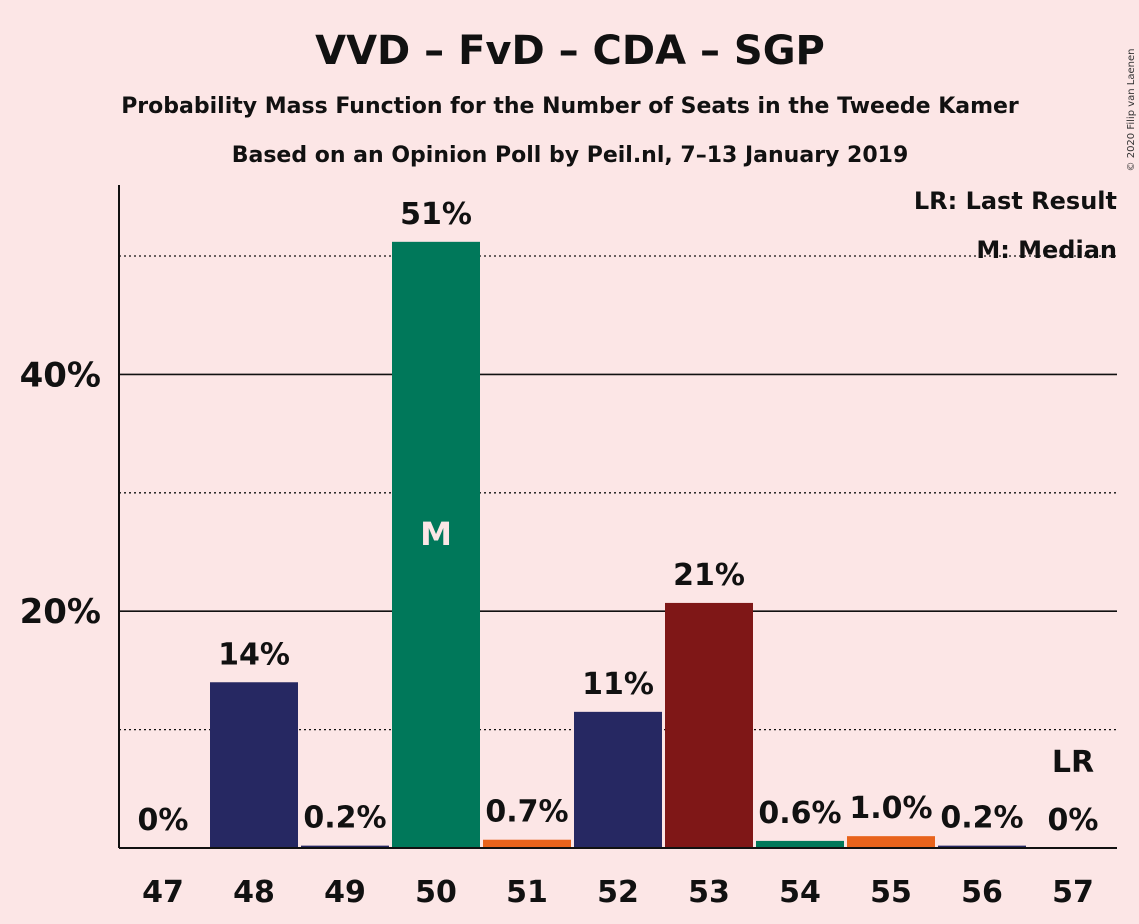 Image resolution: width=1139 pixels, height=924 pixels. Describe the element at coordinates (436, 534) in the screenshot. I see `median-marker: M` at that location.